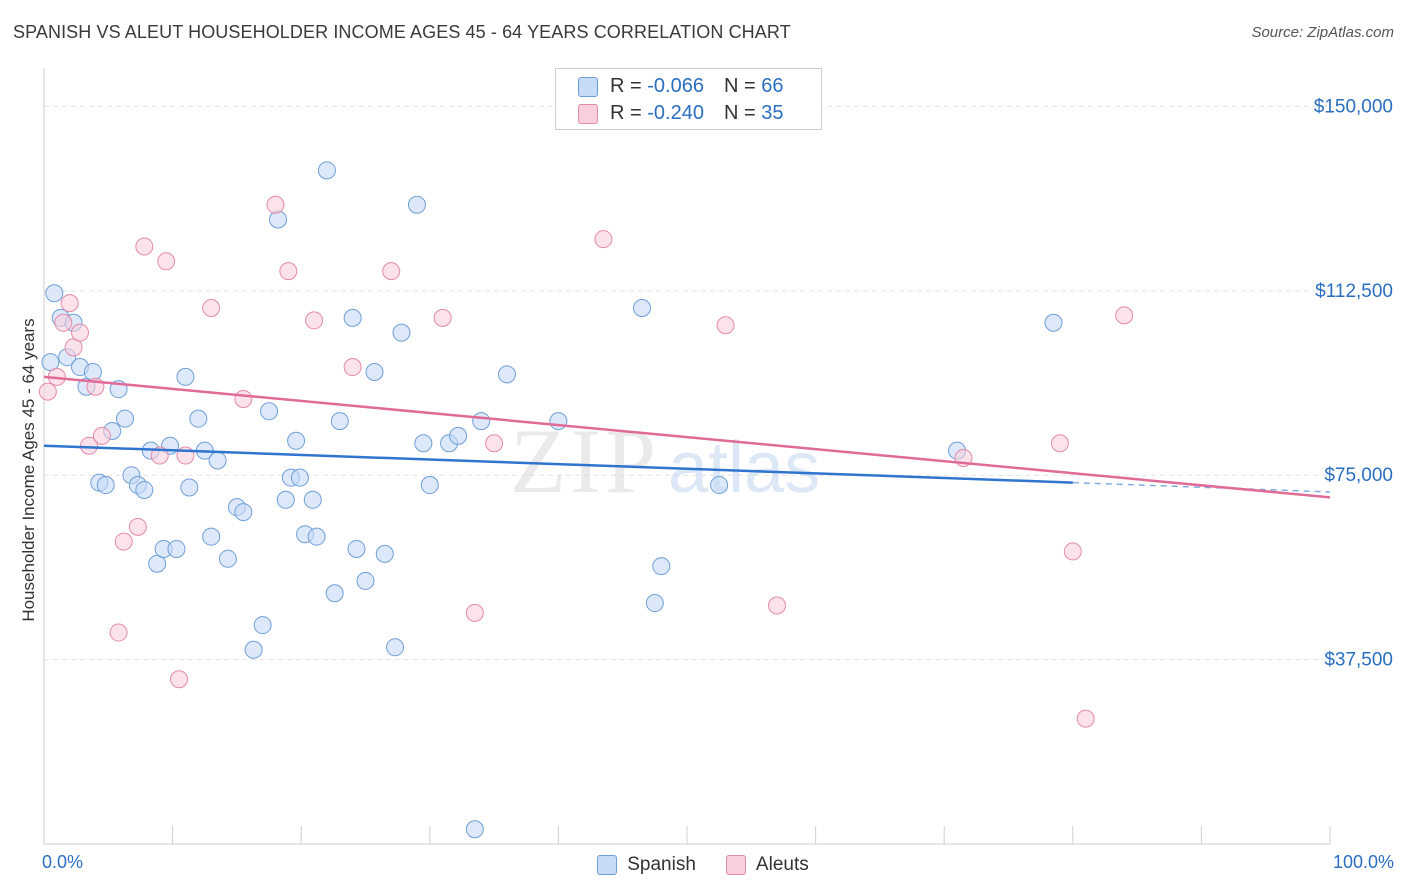 This screenshot has width=1406, height=892. Describe the element at coordinates (772, 86) in the screenshot. I see `legend-n-value: 66` at that location.